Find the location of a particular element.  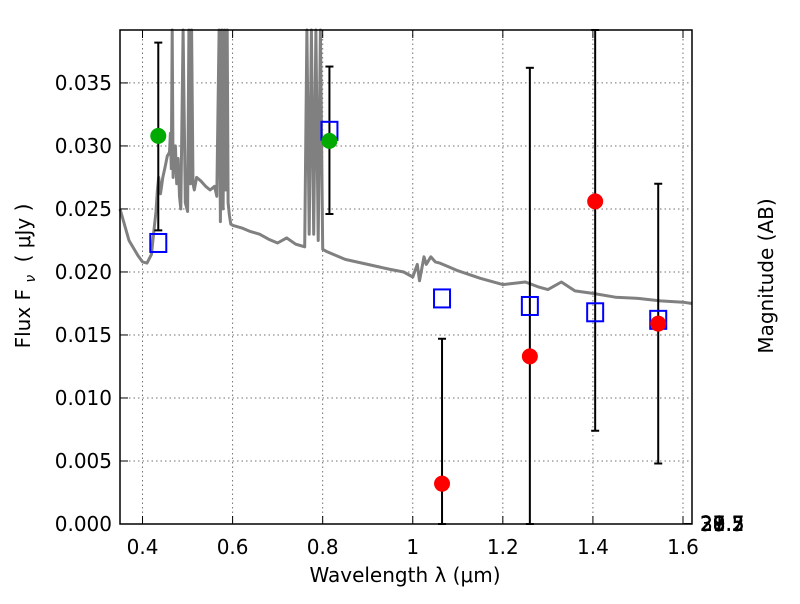

y-tick-label: 0.035 is located at coordinates (83, 83).